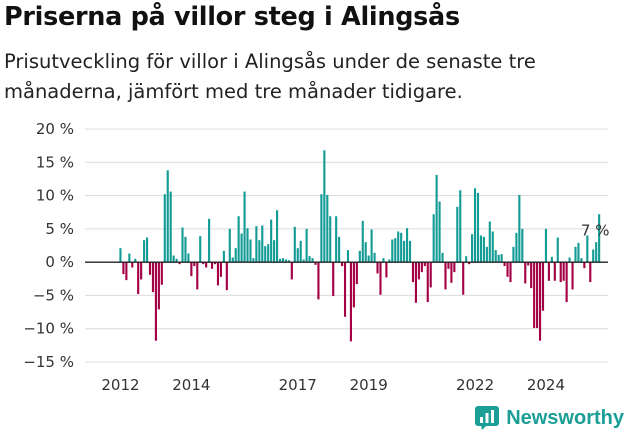 The image size is (631, 439). I want to click on y-tick-label: −10 %, so click(48, 329).